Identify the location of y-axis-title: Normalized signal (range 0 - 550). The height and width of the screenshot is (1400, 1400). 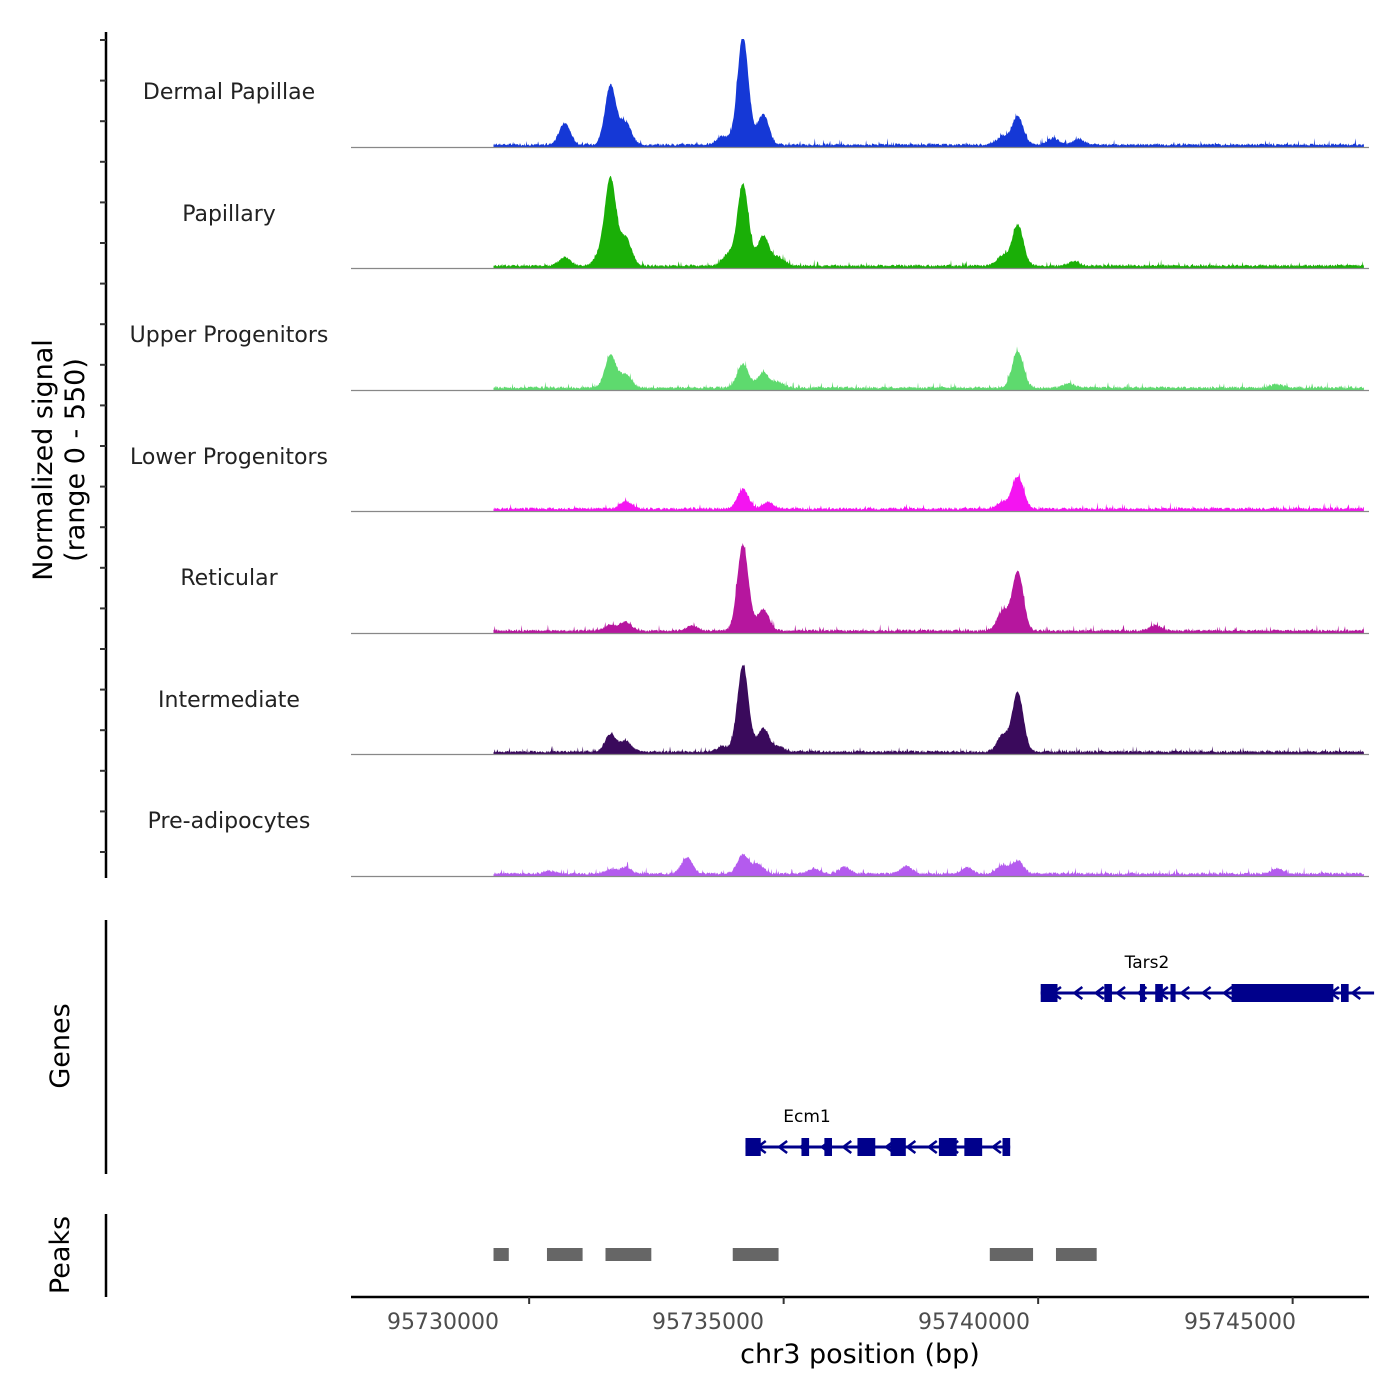
(59, 460).